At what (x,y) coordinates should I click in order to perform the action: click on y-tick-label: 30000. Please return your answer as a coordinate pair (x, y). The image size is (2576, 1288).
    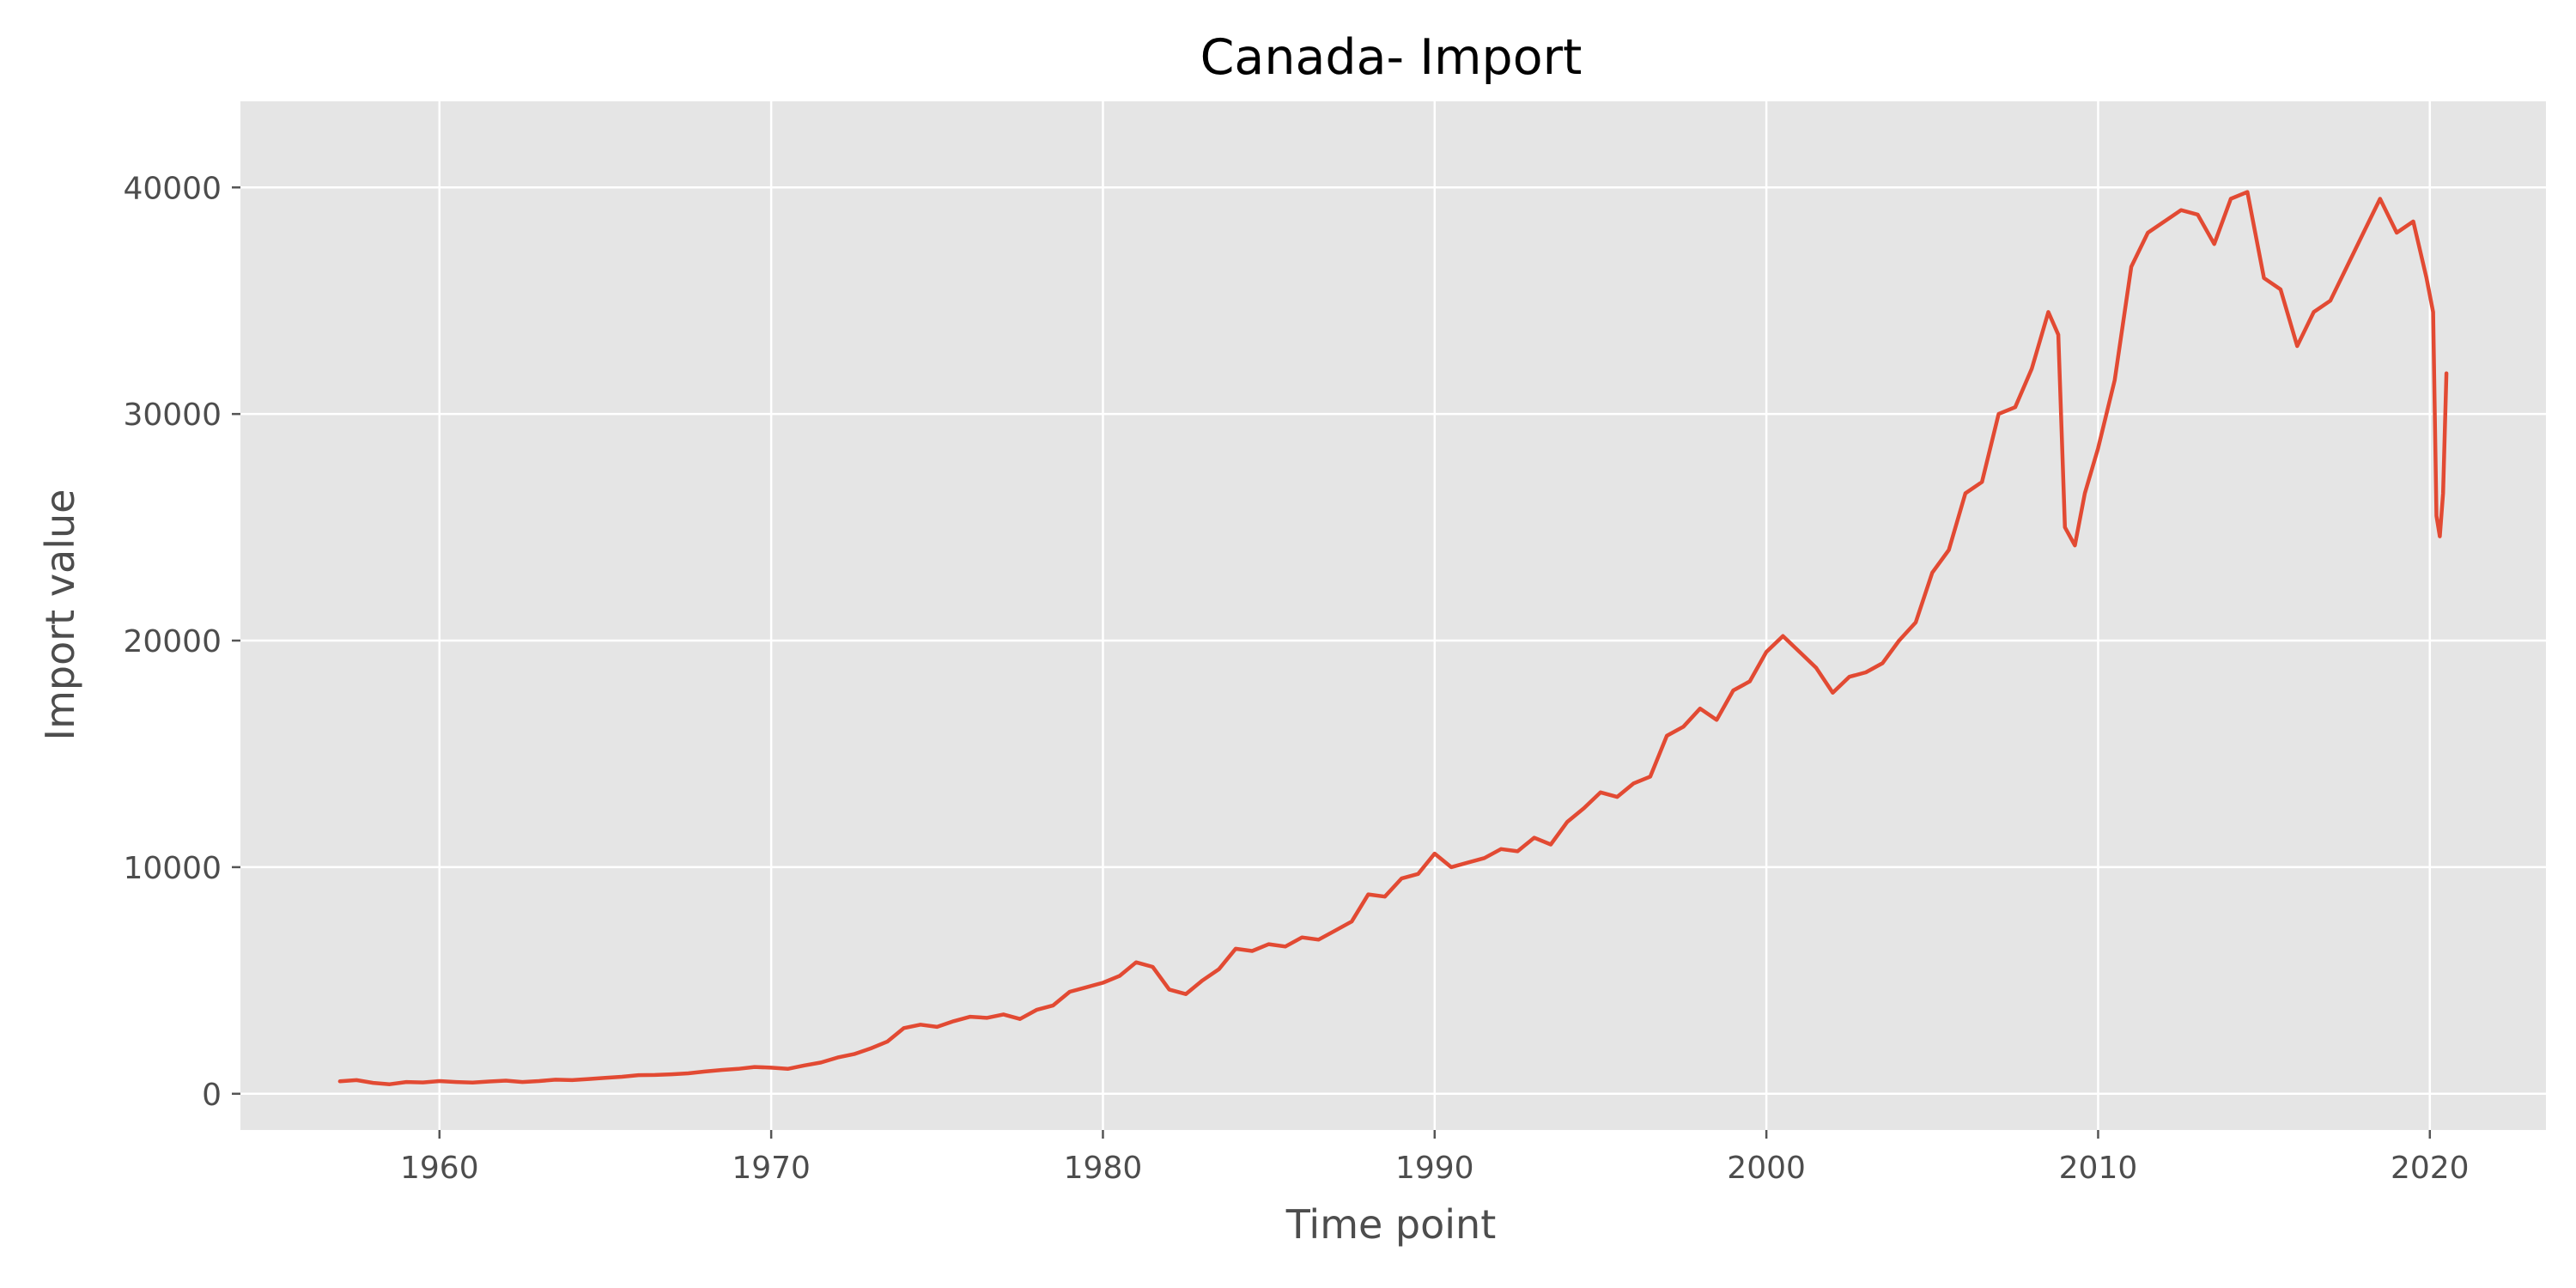
    Looking at the image, I should click on (172, 415).